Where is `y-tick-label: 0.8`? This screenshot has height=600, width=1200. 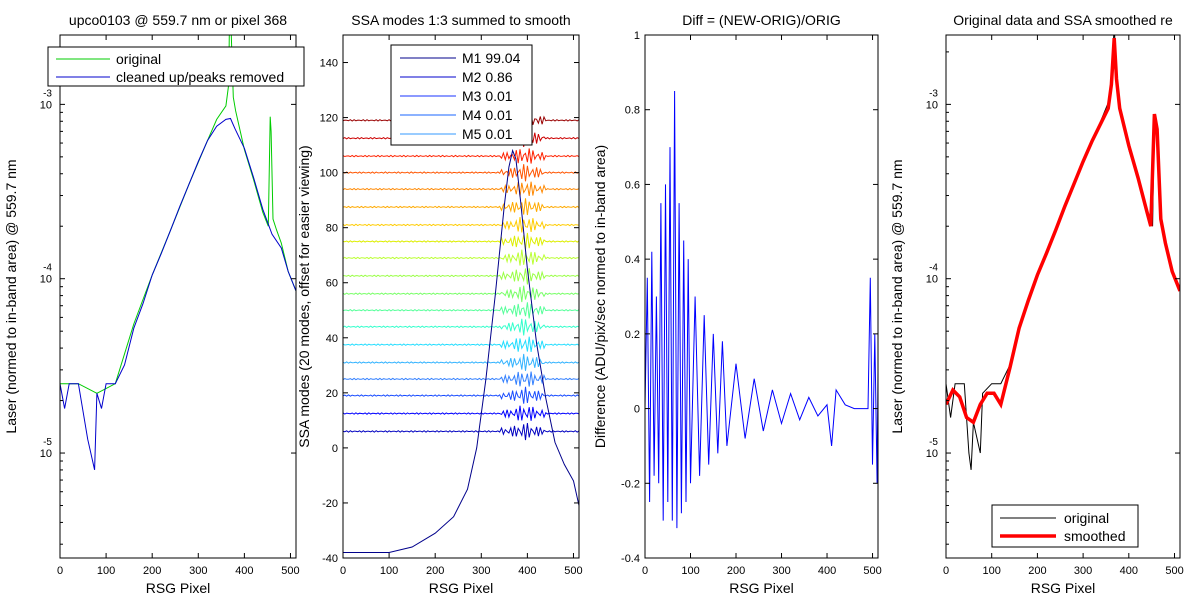
y-tick-label: 0.8 is located at coordinates (632, 111).